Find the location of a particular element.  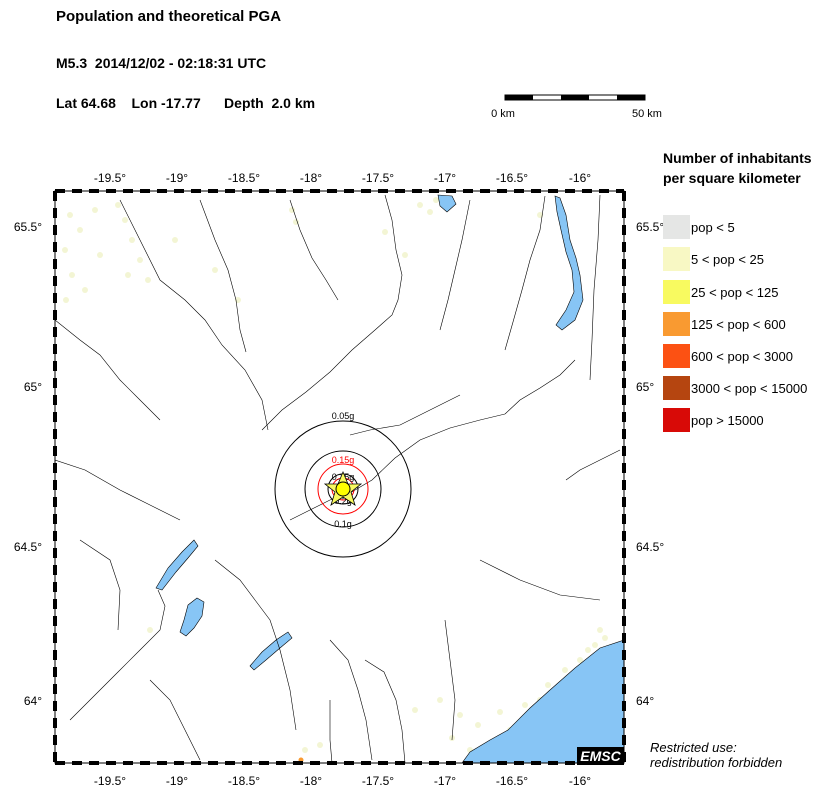

usage-note: Restricted use: redistribution forbidden is located at coordinates (716, 755).